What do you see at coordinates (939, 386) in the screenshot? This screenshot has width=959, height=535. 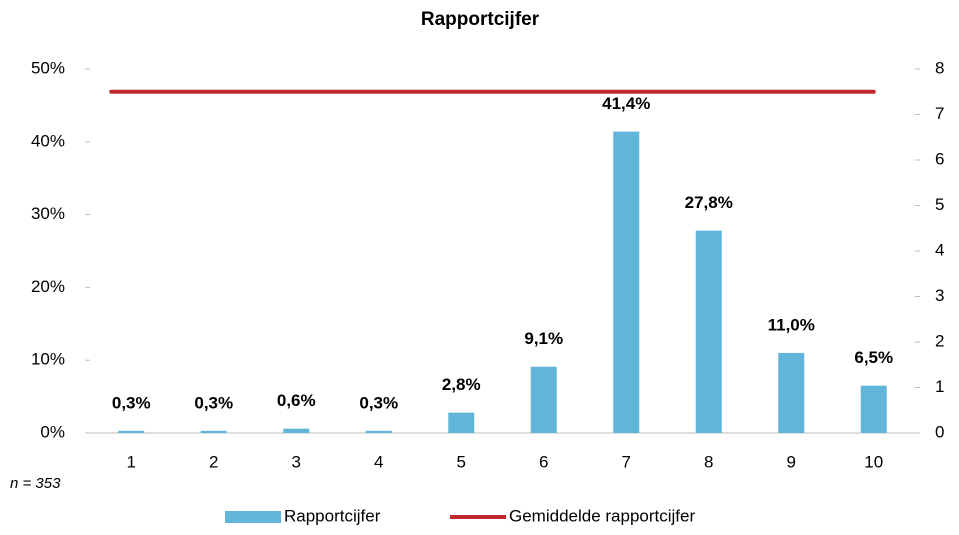 I see `y2-tick-label: 1` at bounding box center [939, 386].